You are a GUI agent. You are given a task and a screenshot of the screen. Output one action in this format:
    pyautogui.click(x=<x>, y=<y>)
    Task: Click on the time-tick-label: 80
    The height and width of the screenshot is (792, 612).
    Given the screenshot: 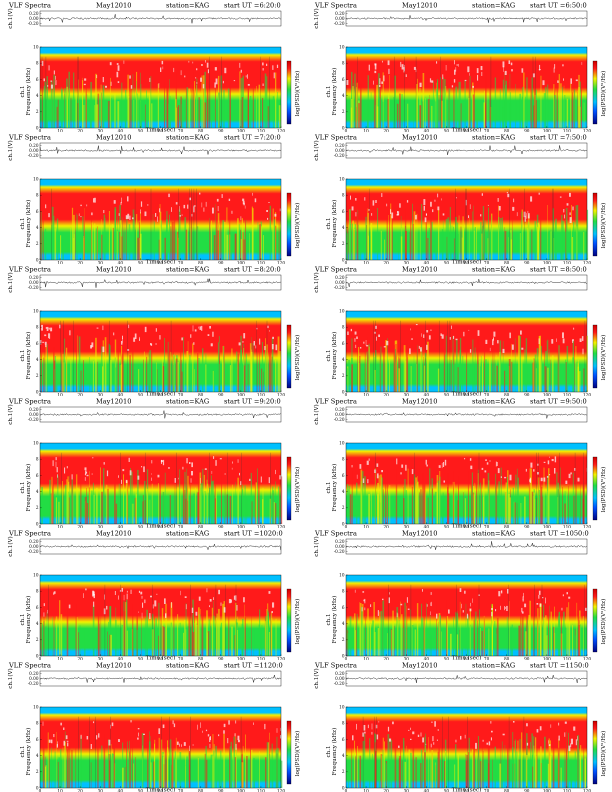 What is the action you would take?
    pyautogui.click(x=507, y=658)
    